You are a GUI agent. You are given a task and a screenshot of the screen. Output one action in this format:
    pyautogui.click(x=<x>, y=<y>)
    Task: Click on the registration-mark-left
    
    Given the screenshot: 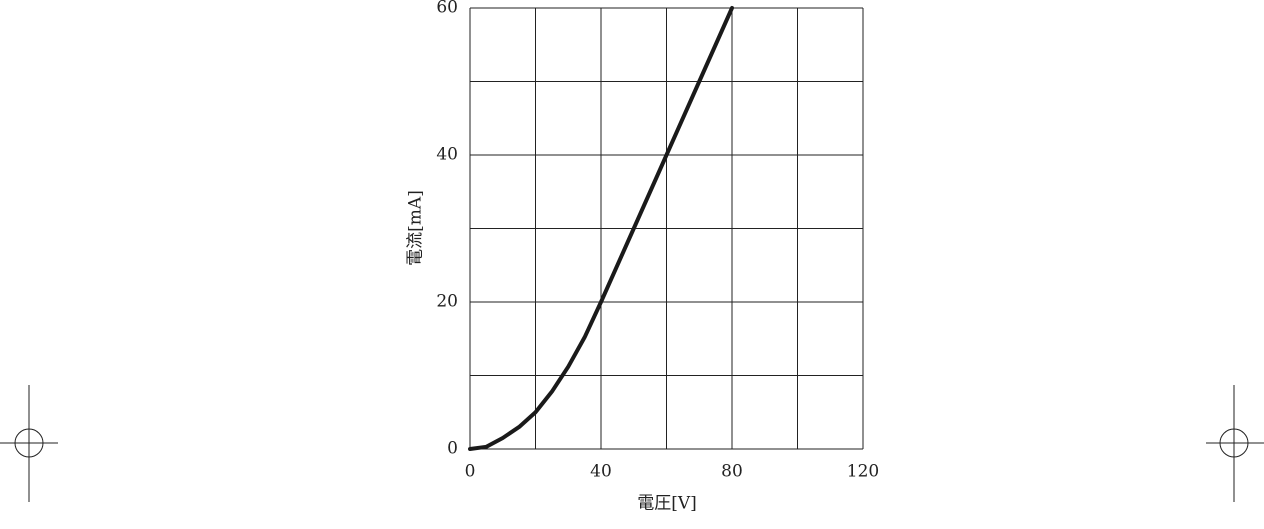 What is the action you would take?
    pyautogui.click(x=29, y=443)
    